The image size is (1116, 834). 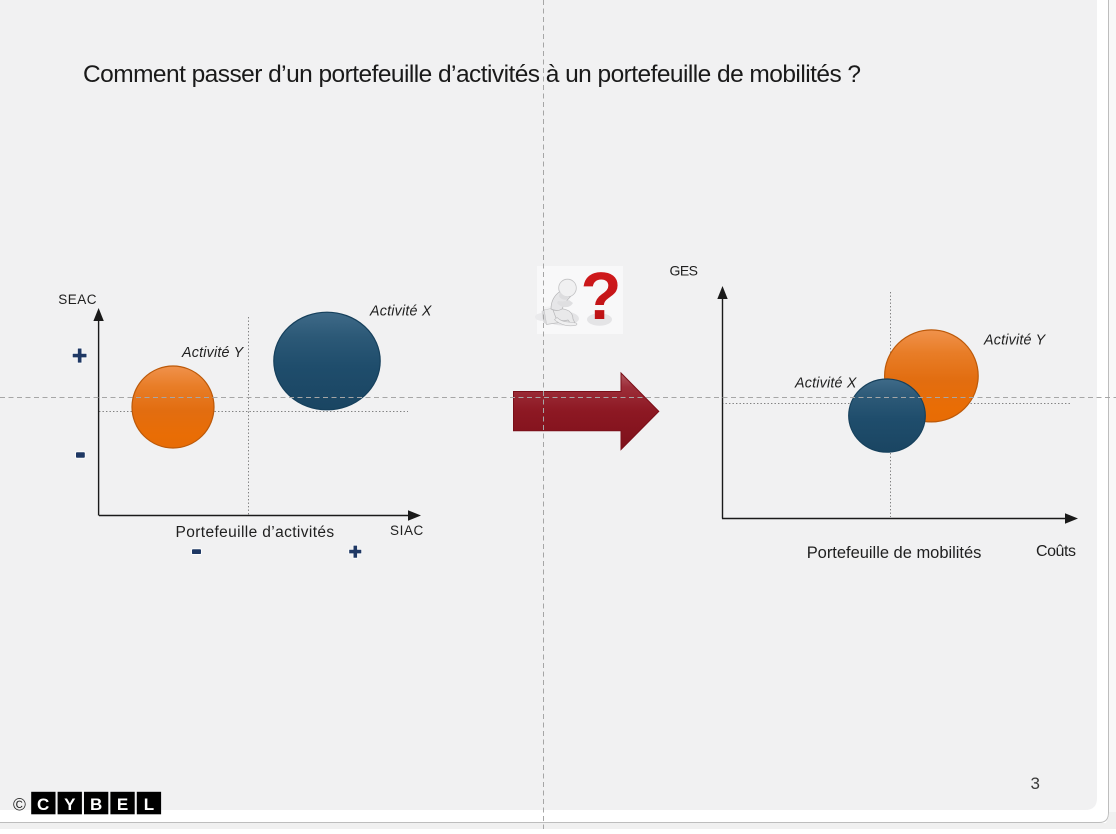 What do you see at coordinates (684, 271) in the screenshot?
I see `svg-text: GES` at bounding box center [684, 271].